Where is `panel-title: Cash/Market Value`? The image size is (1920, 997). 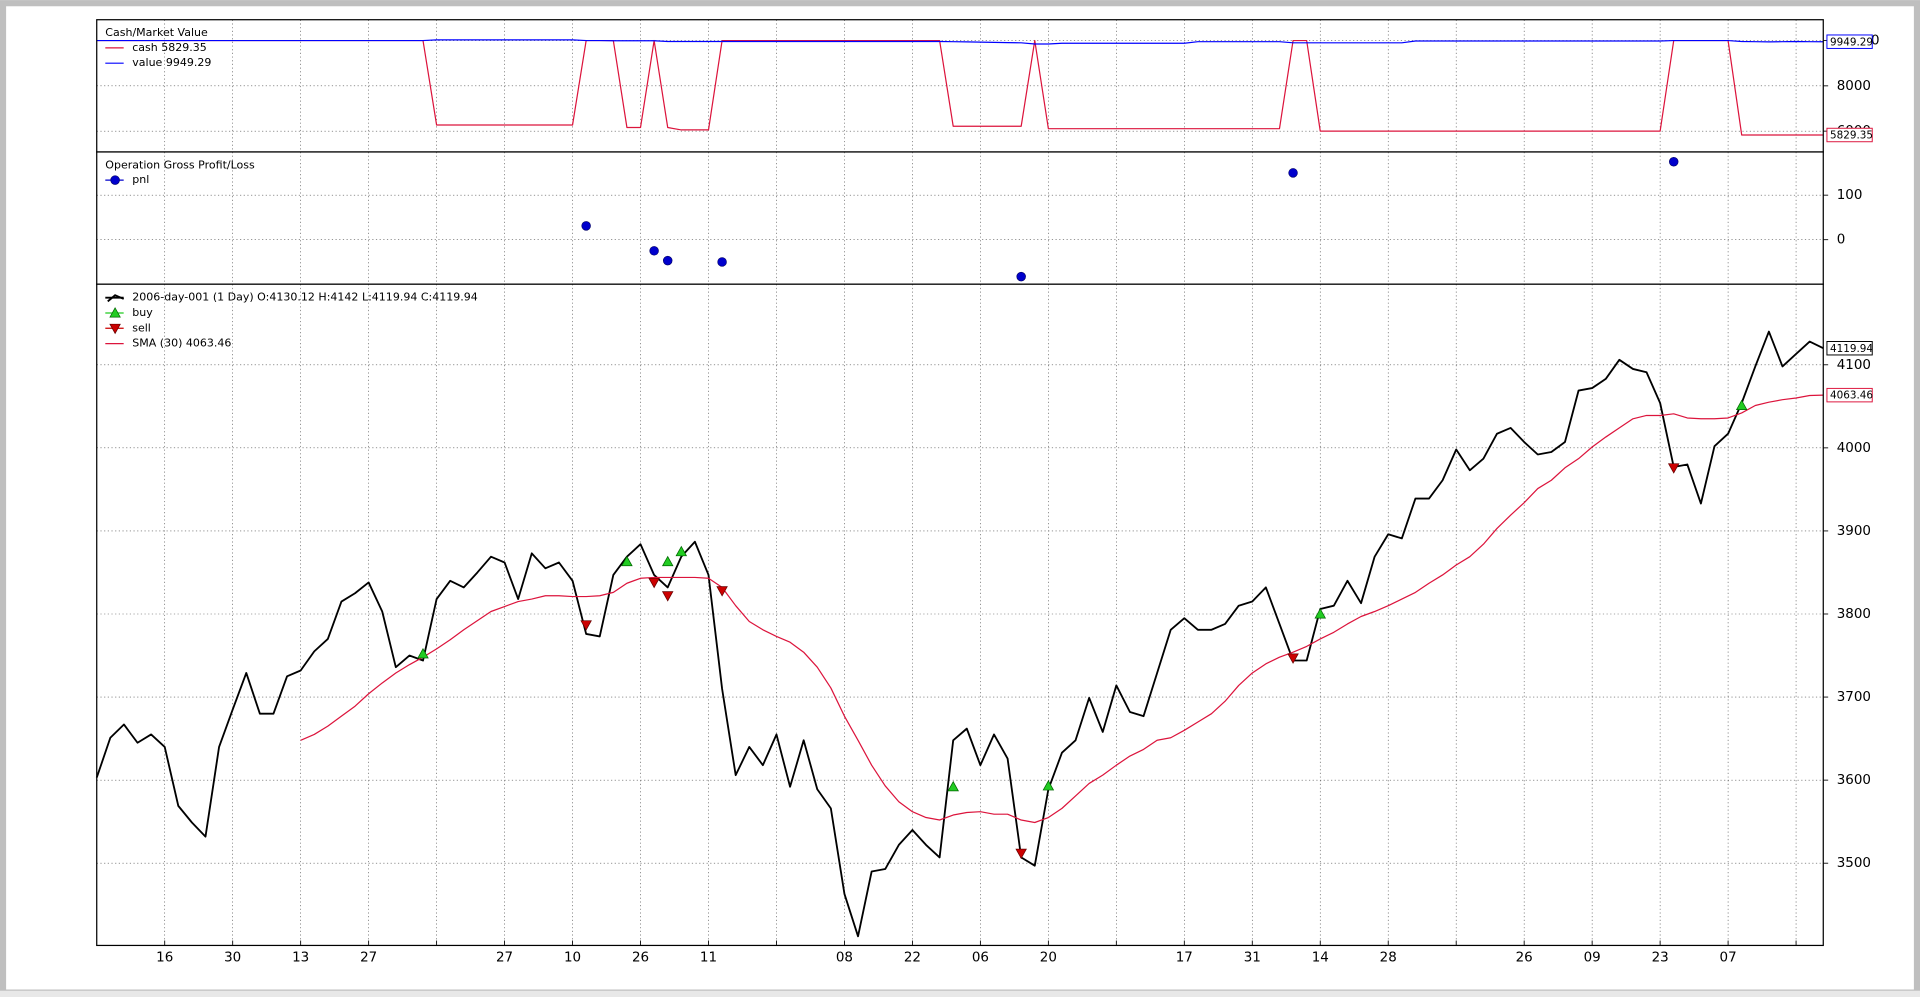
panel-title: Cash/Market Value is located at coordinates (156, 32).